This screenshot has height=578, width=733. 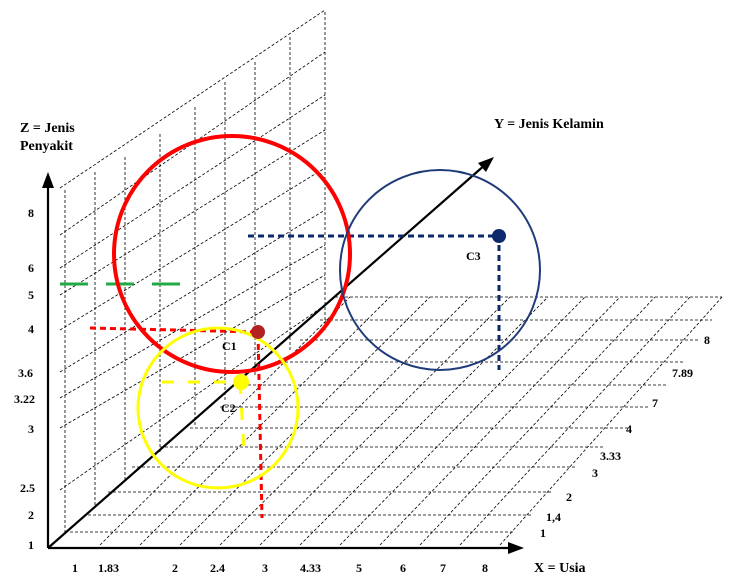 What do you see at coordinates (440, 270) in the screenshot?
I see `c3-cluster-circle` at bounding box center [440, 270].